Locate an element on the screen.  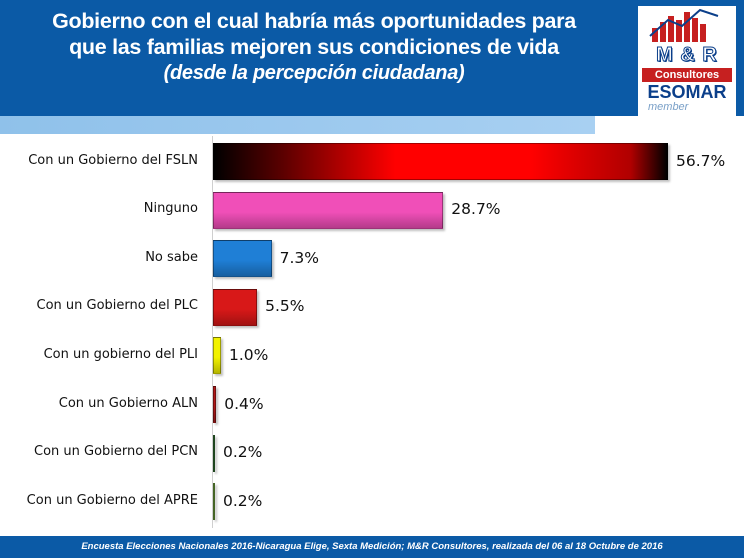
chart-subtitle: (desde la percepción ciudadana) is located at coordinates (314, 73).